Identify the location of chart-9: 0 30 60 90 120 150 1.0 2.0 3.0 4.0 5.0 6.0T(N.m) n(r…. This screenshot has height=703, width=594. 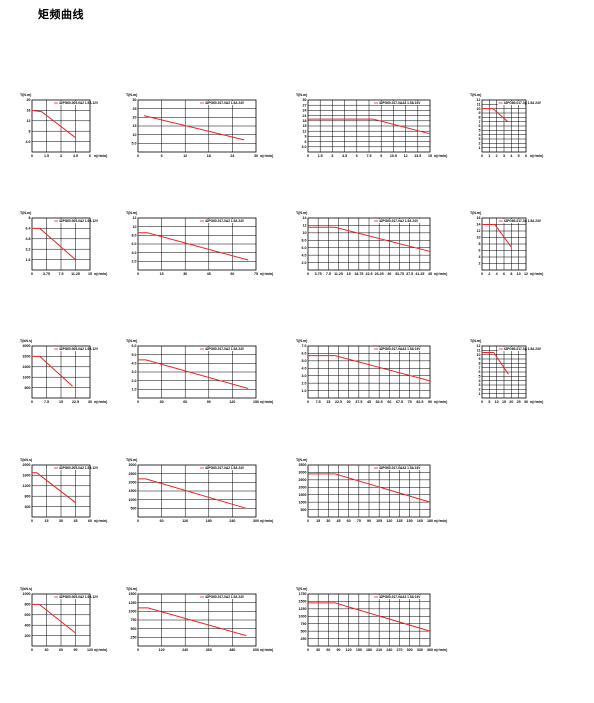
(200, 371).